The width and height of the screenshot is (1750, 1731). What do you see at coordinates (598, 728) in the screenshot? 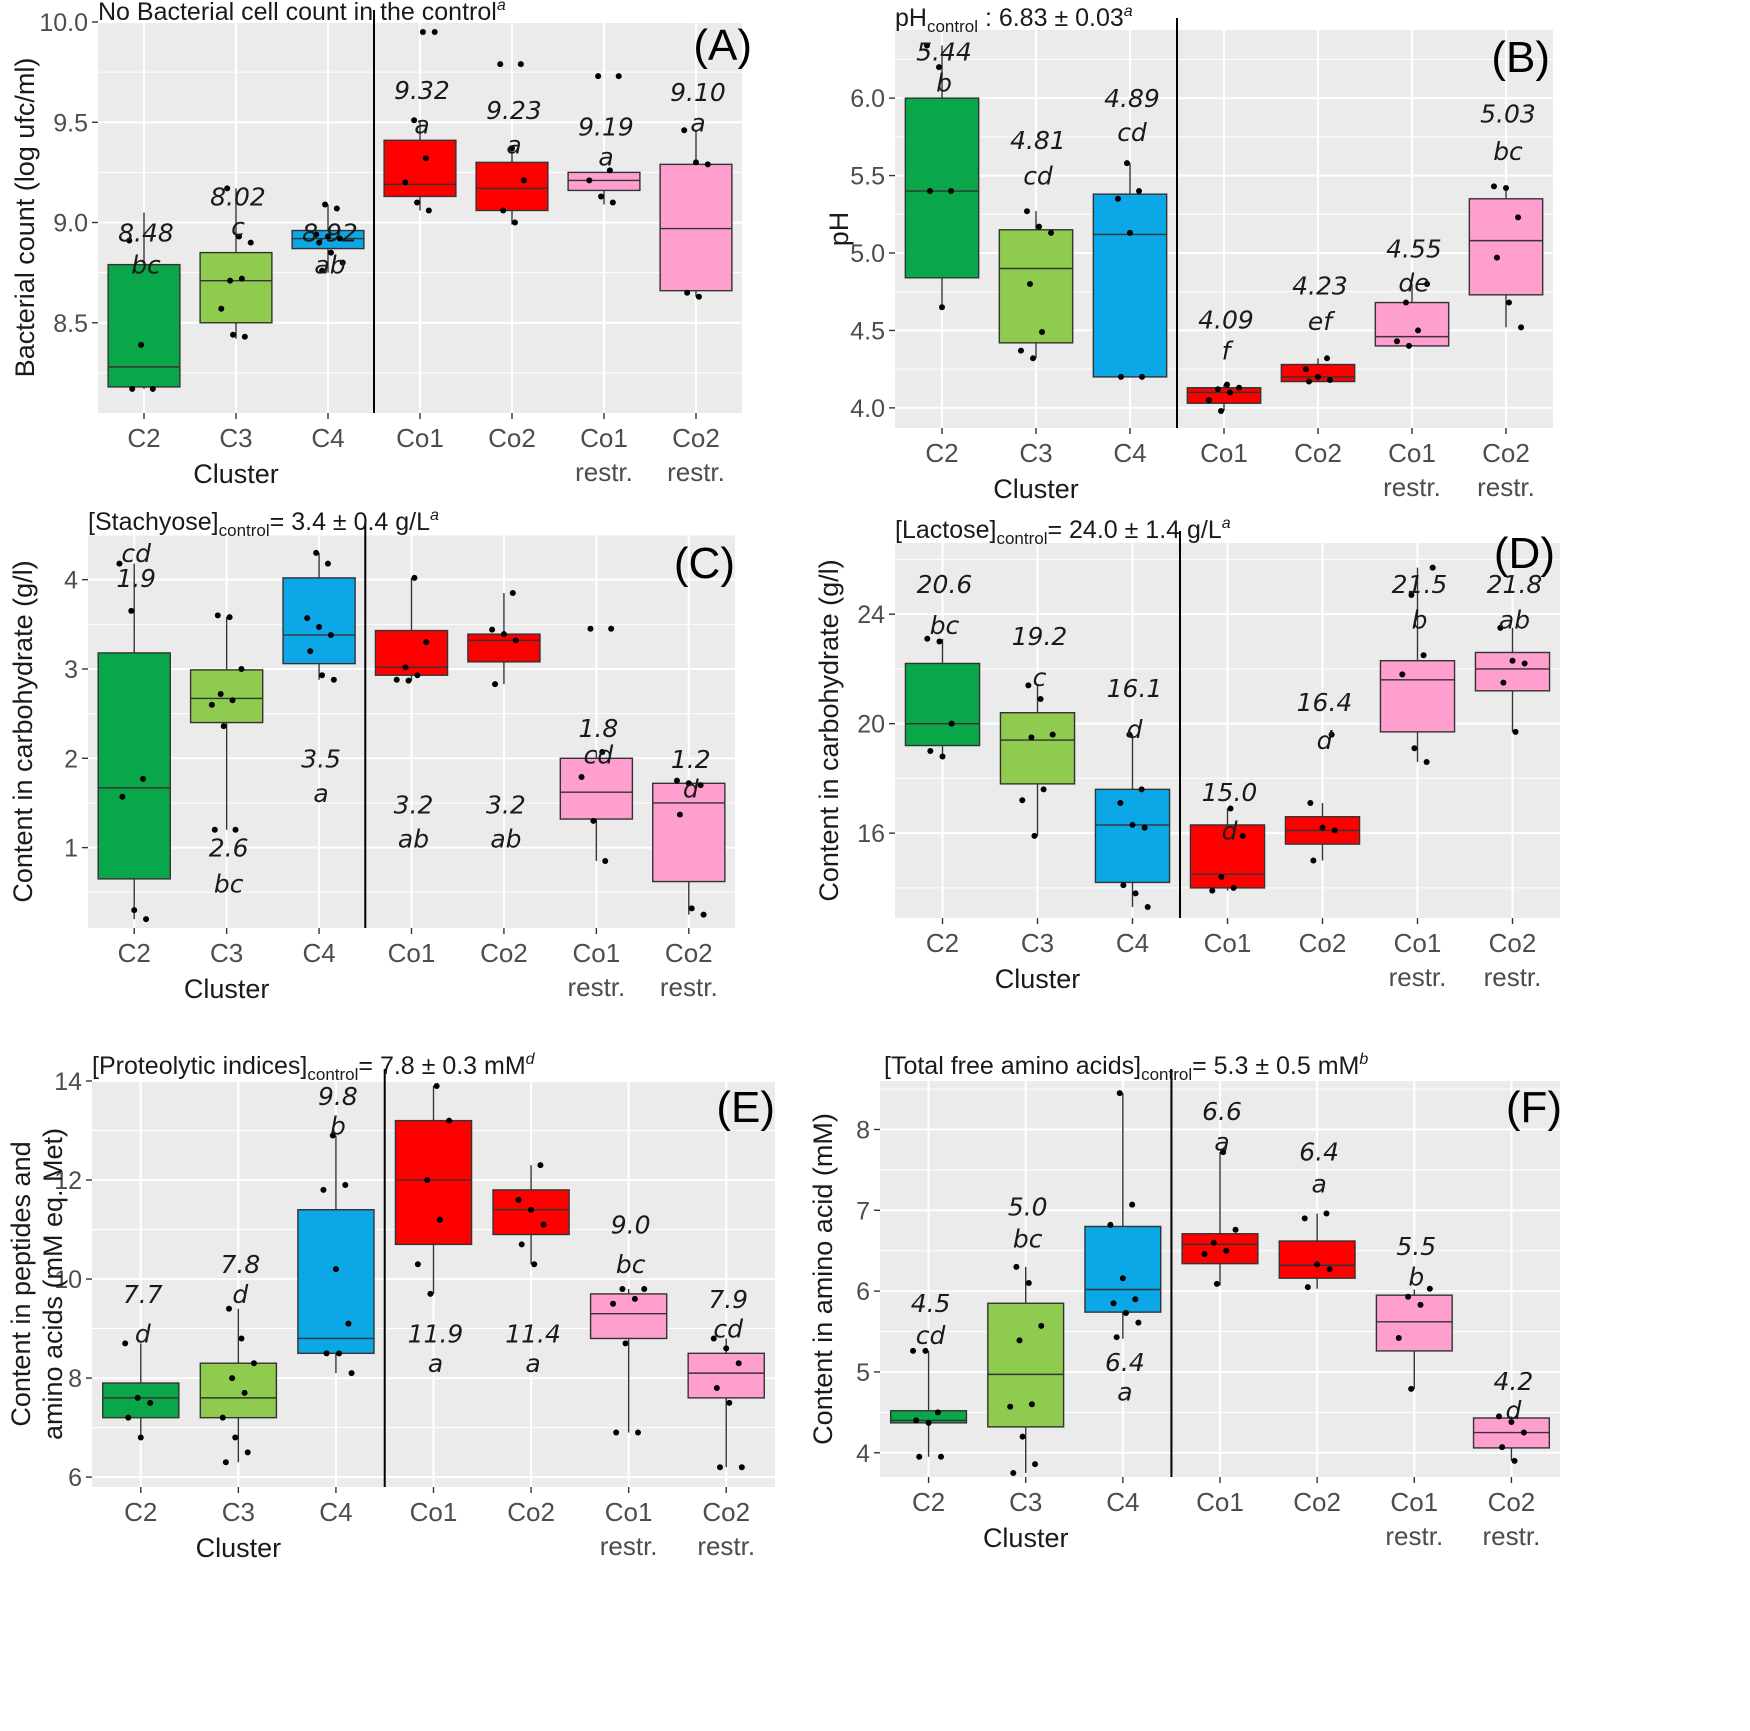
I see `annotation: 1.8` at bounding box center [598, 728].